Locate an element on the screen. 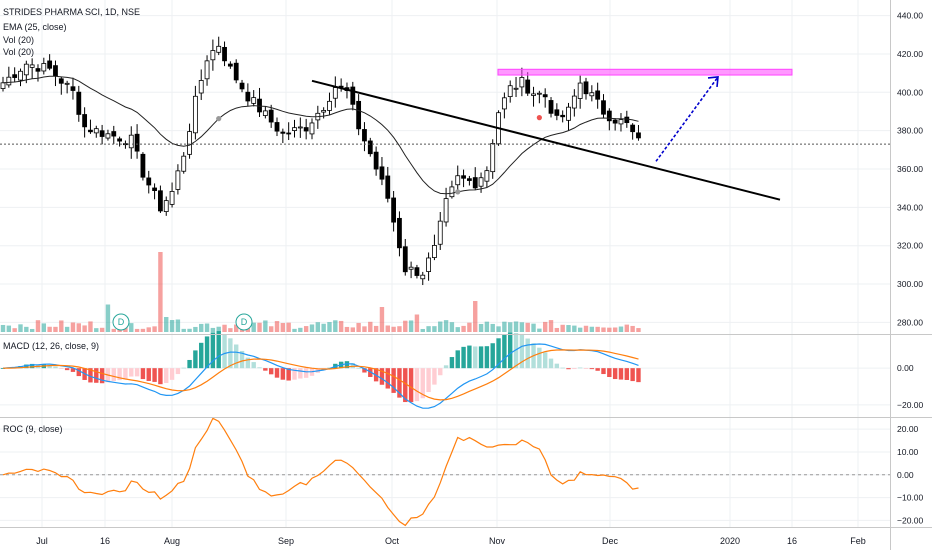 This screenshot has height=550, width=932. roc-line is located at coordinates (320, 472).